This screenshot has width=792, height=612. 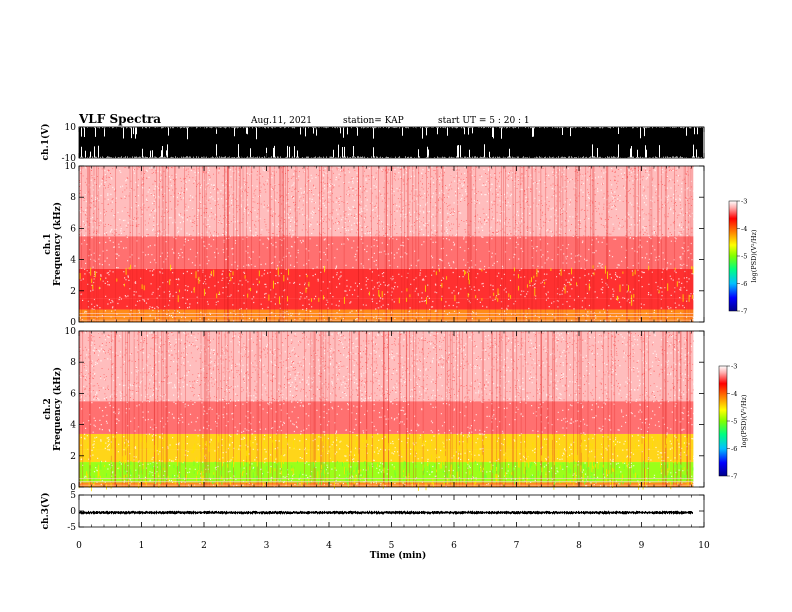 I want to click on time-axis: 0 1 2 3 4 5 6 7 8 9 10, so click(x=393, y=546).